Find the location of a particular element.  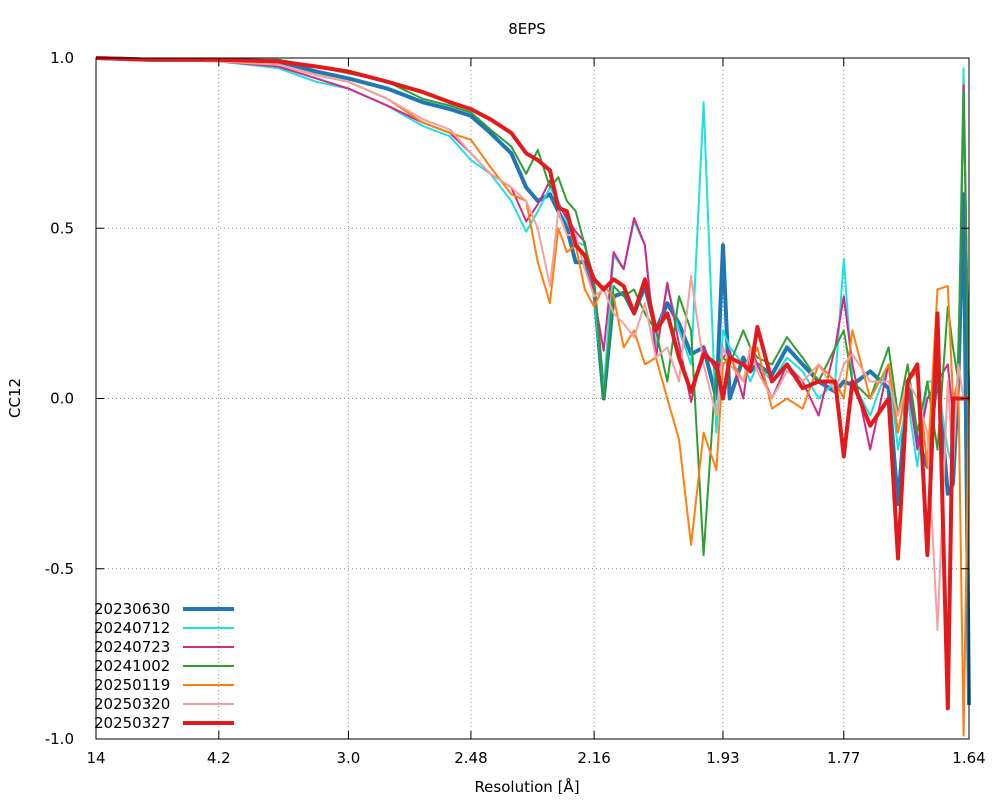

x-tick-label: 1.64 is located at coordinates (968, 758).